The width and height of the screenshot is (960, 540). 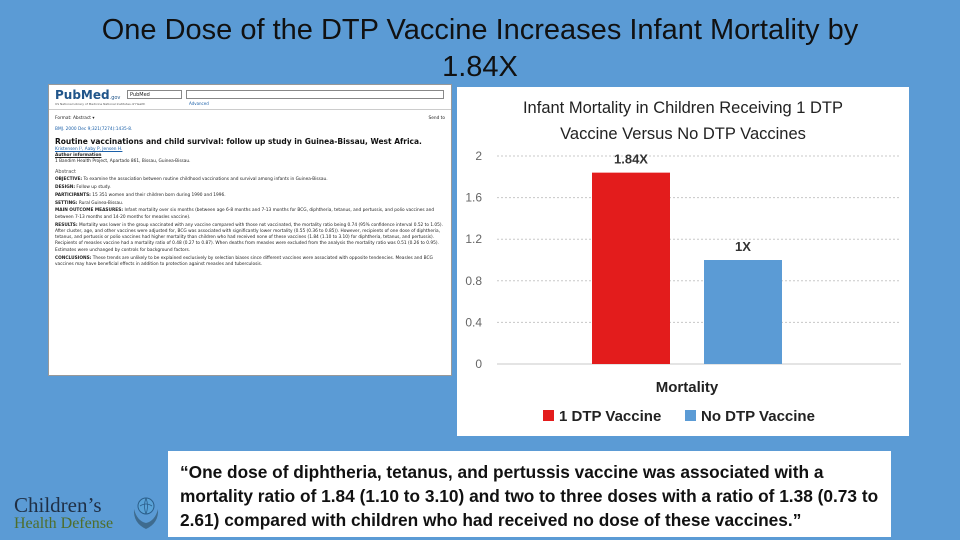 What do you see at coordinates (610, 416) in the screenshot?
I see `legend-label-1-dtp: 1 DTP Vaccine` at bounding box center [610, 416].